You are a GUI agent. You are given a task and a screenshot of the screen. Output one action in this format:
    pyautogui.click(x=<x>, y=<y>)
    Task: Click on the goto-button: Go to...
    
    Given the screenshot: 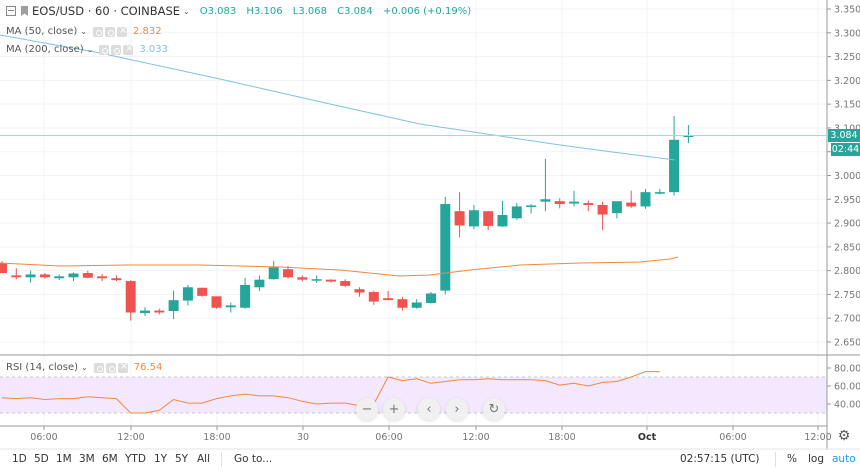 What is the action you would take?
    pyautogui.click(x=253, y=459)
    